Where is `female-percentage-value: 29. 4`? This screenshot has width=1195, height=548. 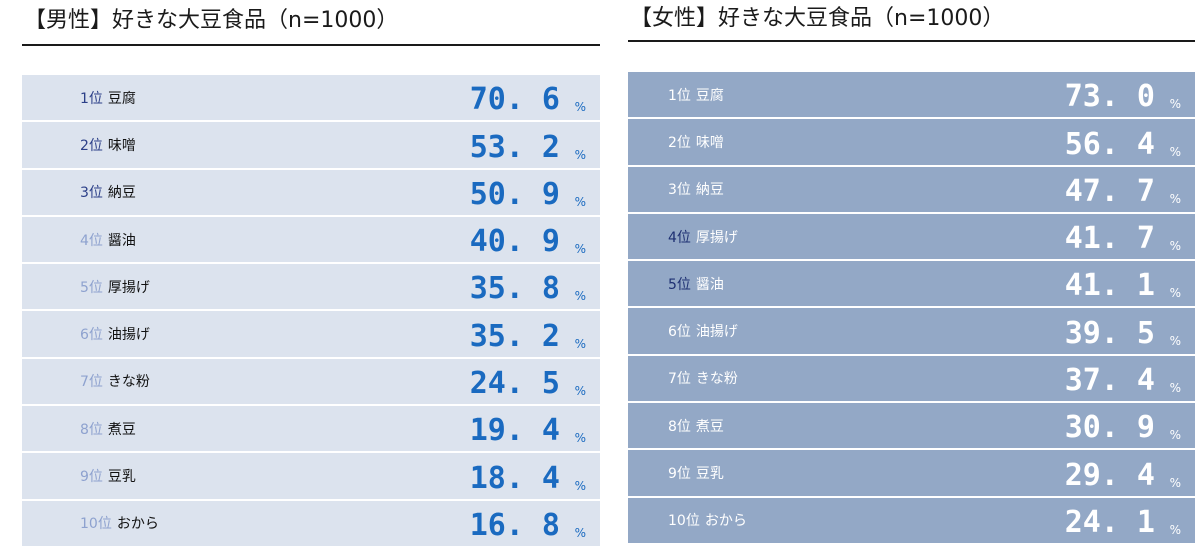 female-percentage-value: 29. 4 is located at coordinates (1109, 475).